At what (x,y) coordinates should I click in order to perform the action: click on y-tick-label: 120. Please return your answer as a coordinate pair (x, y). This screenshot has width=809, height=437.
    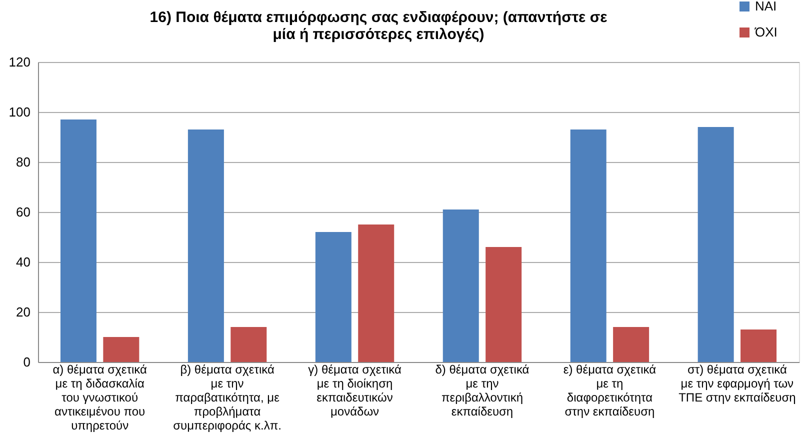
    Looking at the image, I should click on (19, 62).